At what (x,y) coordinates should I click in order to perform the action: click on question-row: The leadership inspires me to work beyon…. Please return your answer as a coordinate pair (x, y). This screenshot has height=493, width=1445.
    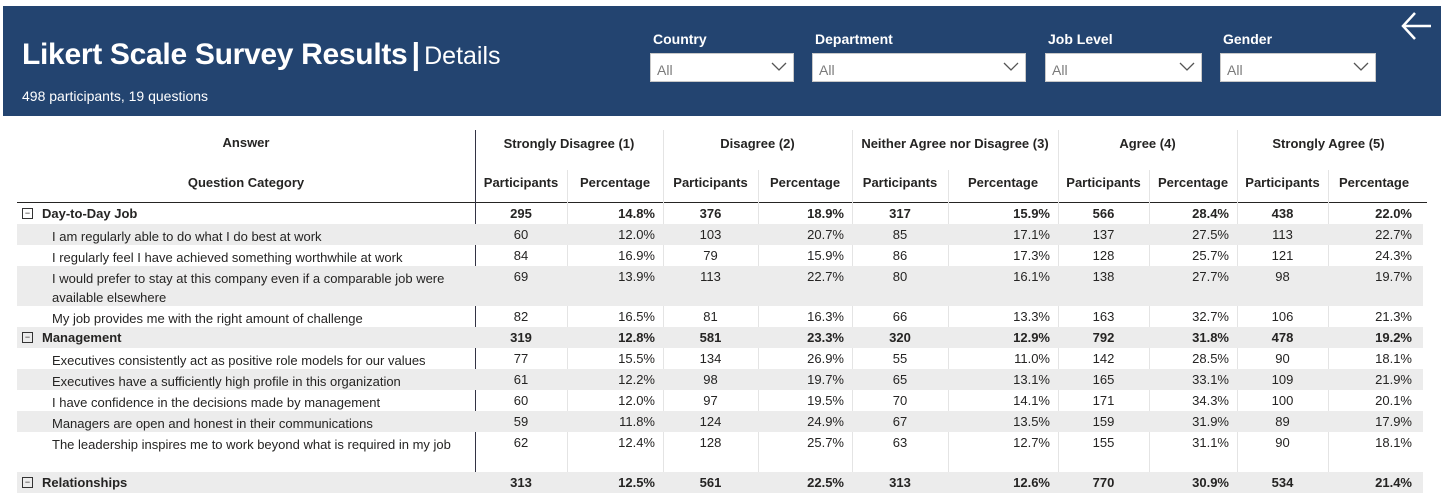
    Looking at the image, I should click on (720, 452).